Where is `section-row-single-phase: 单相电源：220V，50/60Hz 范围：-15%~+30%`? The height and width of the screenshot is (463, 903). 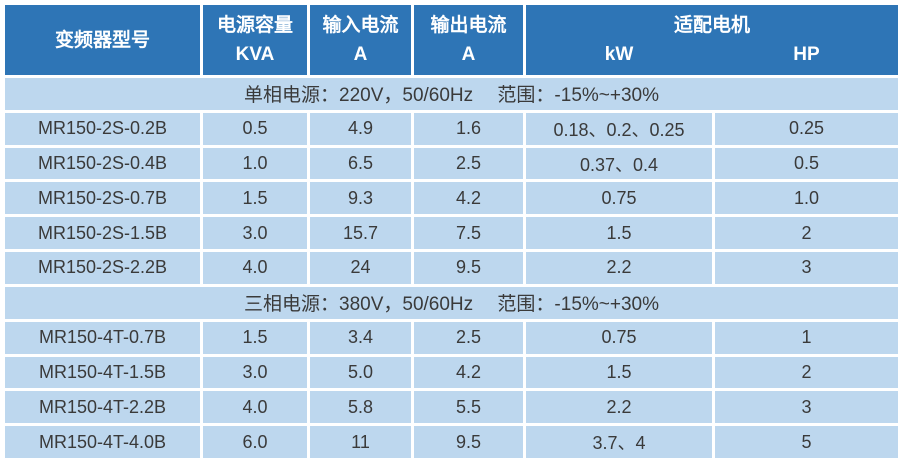 section-row-single-phase: 单相电源：220V，50/60Hz 范围：-15%~+30% is located at coordinates (451, 94).